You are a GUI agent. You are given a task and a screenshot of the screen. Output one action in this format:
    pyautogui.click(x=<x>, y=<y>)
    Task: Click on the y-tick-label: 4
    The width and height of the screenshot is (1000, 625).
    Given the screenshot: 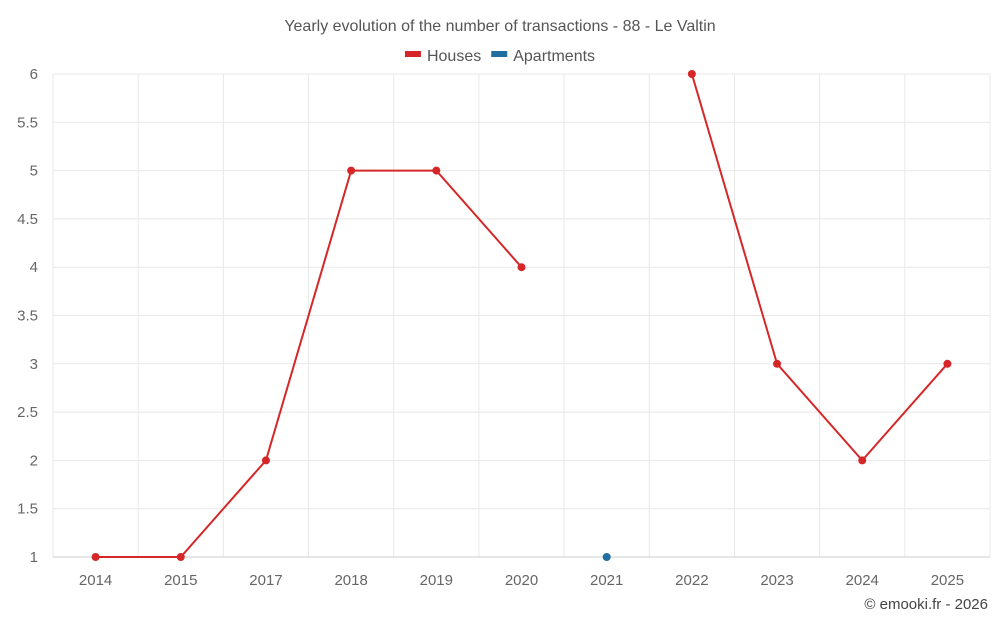 What is the action you would take?
    pyautogui.click(x=34, y=267)
    